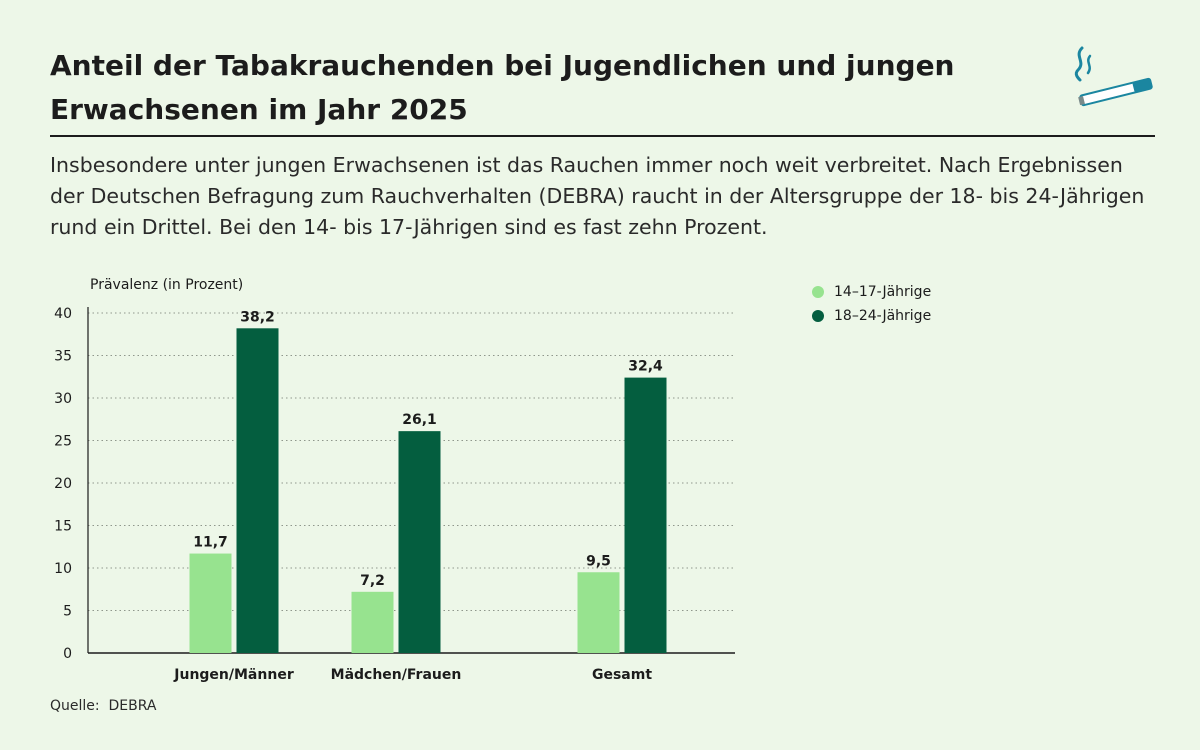  What do you see at coordinates (63, 399) in the screenshot?
I see `y-tick-label: 30` at bounding box center [63, 399].